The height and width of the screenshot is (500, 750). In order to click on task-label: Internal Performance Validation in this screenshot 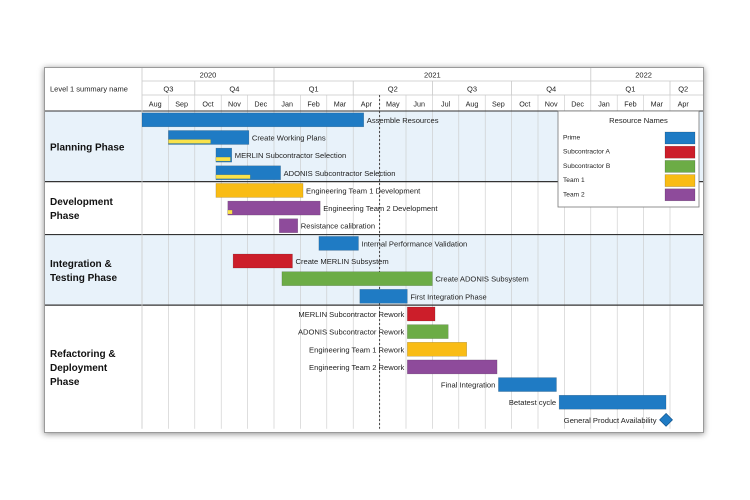, I will do `click(414, 243)`.